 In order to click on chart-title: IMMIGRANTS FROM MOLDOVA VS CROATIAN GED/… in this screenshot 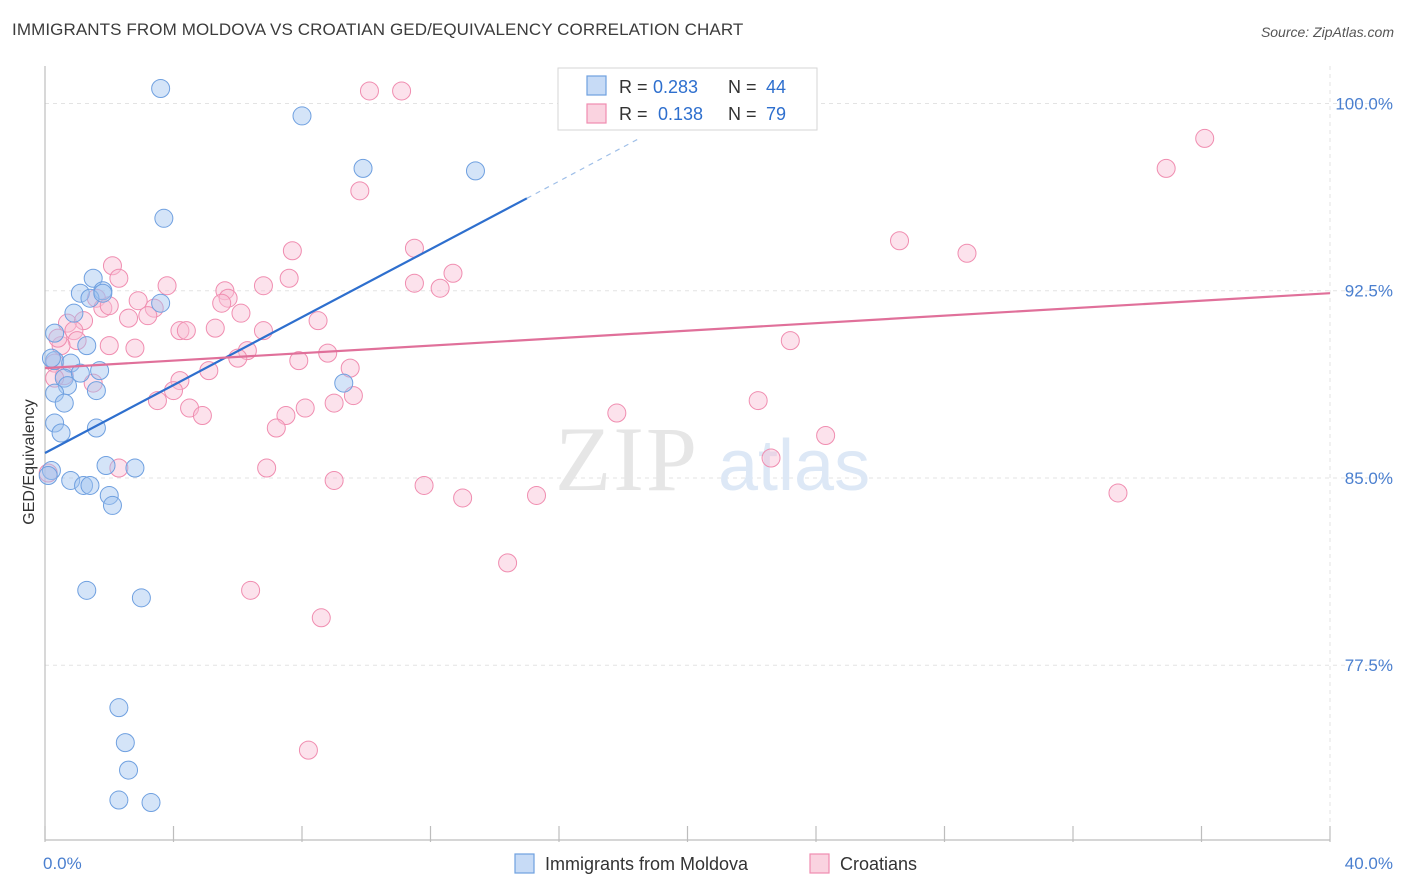, I will do `click(378, 29)`.